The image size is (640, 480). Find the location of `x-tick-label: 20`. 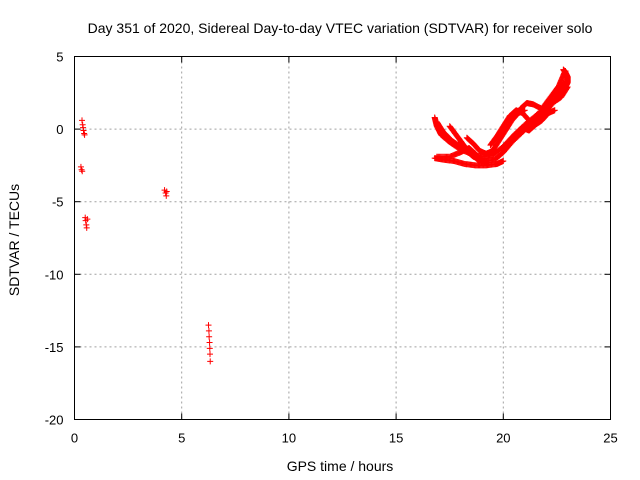

x-tick-label: 20 is located at coordinates (503, 438).